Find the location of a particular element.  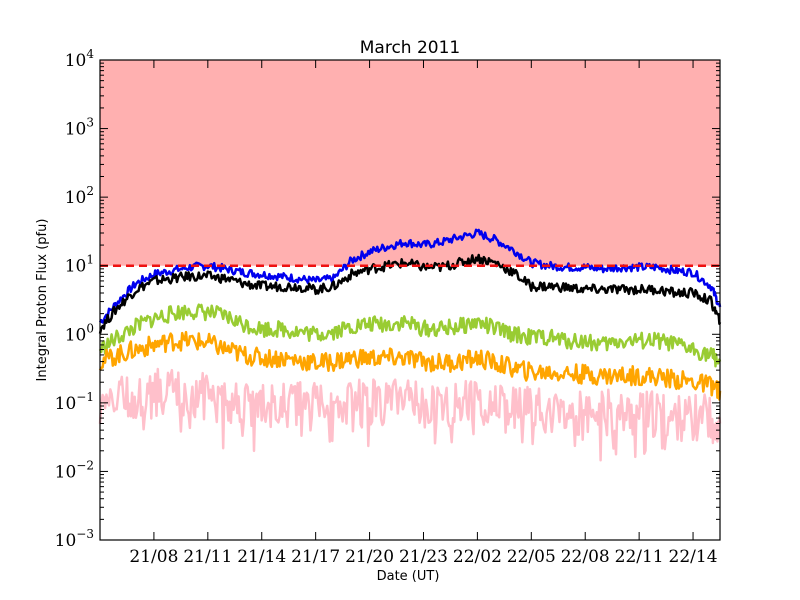

x-tick-label: 21/20 is located at coordinates (369, 557).